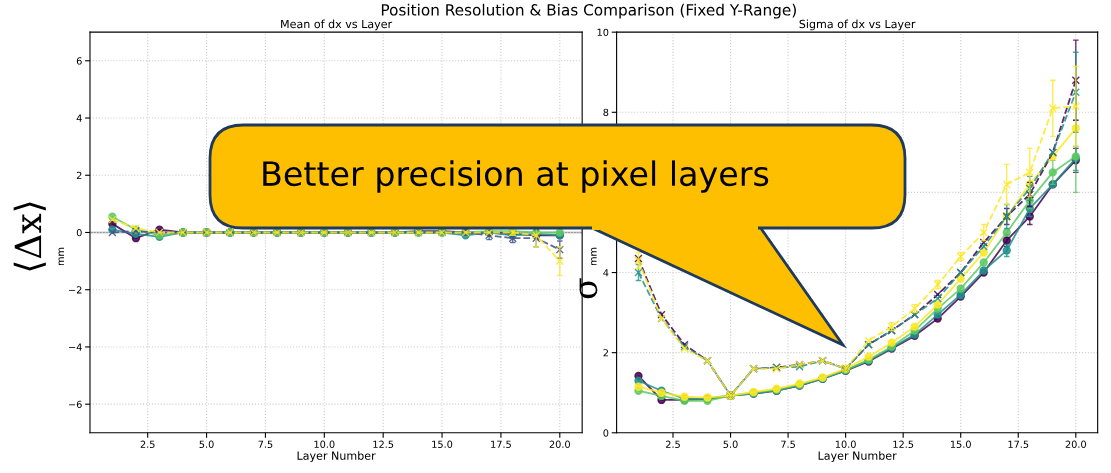 The image size is (1111, 473). Describe the element at coordinates (606, 112) in the screenshot. I see `y-tick-label: 8` at that location.